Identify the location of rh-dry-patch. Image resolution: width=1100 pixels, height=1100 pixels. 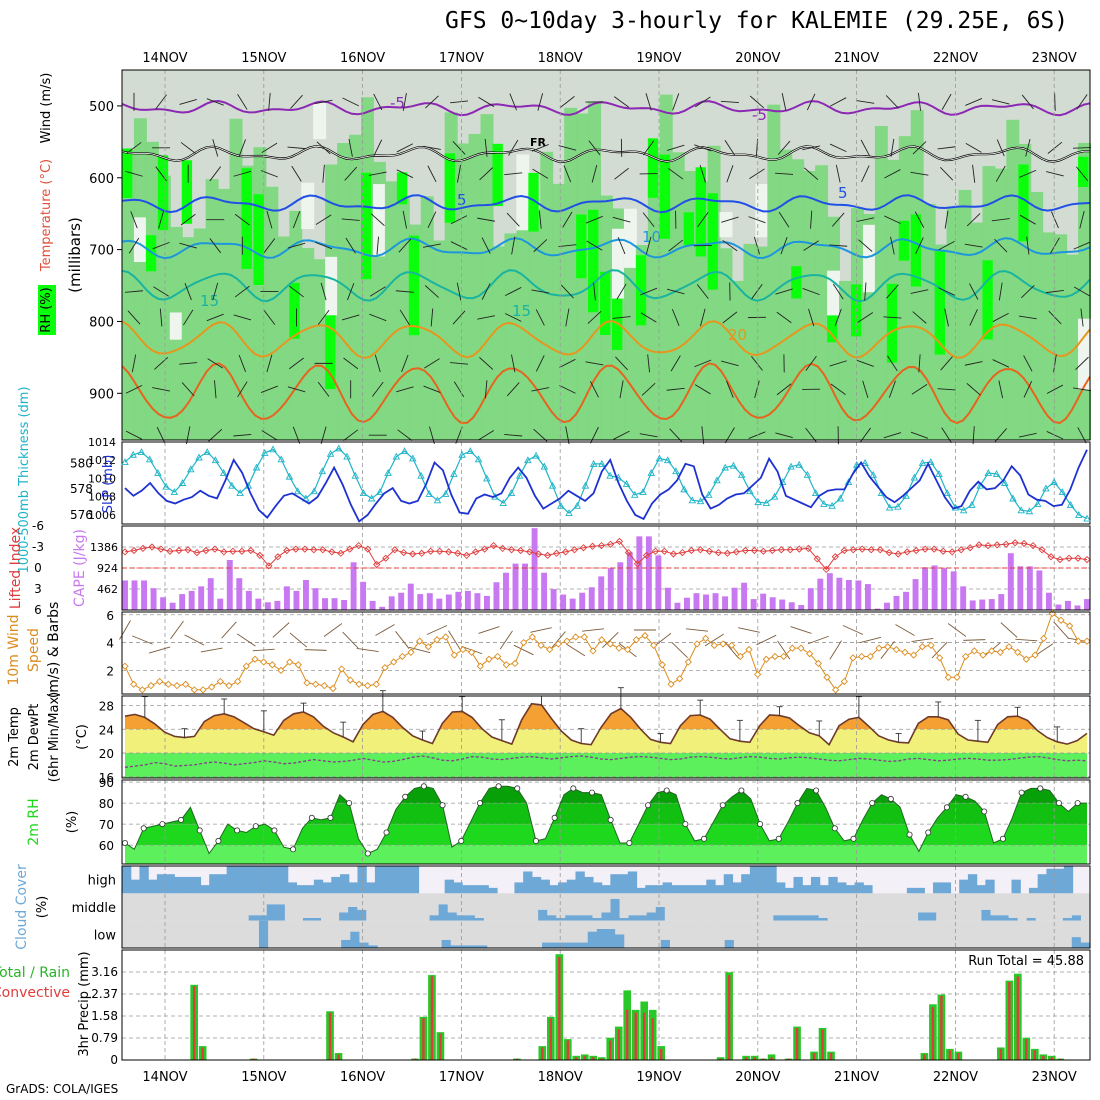
(176, 326).